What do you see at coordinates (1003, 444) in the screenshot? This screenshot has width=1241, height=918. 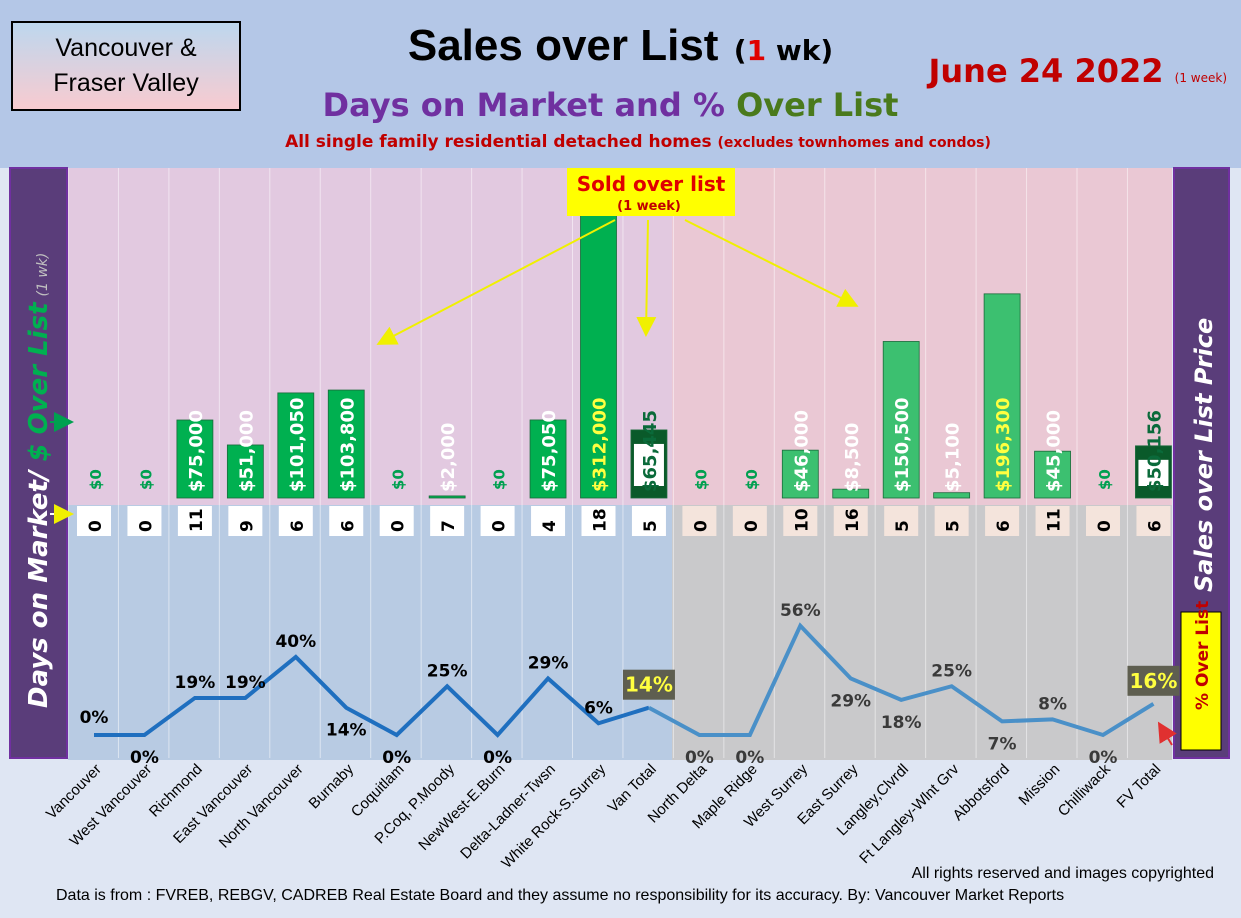 I see `dollar-label: $196,300` at bounding box center [1003, 444].